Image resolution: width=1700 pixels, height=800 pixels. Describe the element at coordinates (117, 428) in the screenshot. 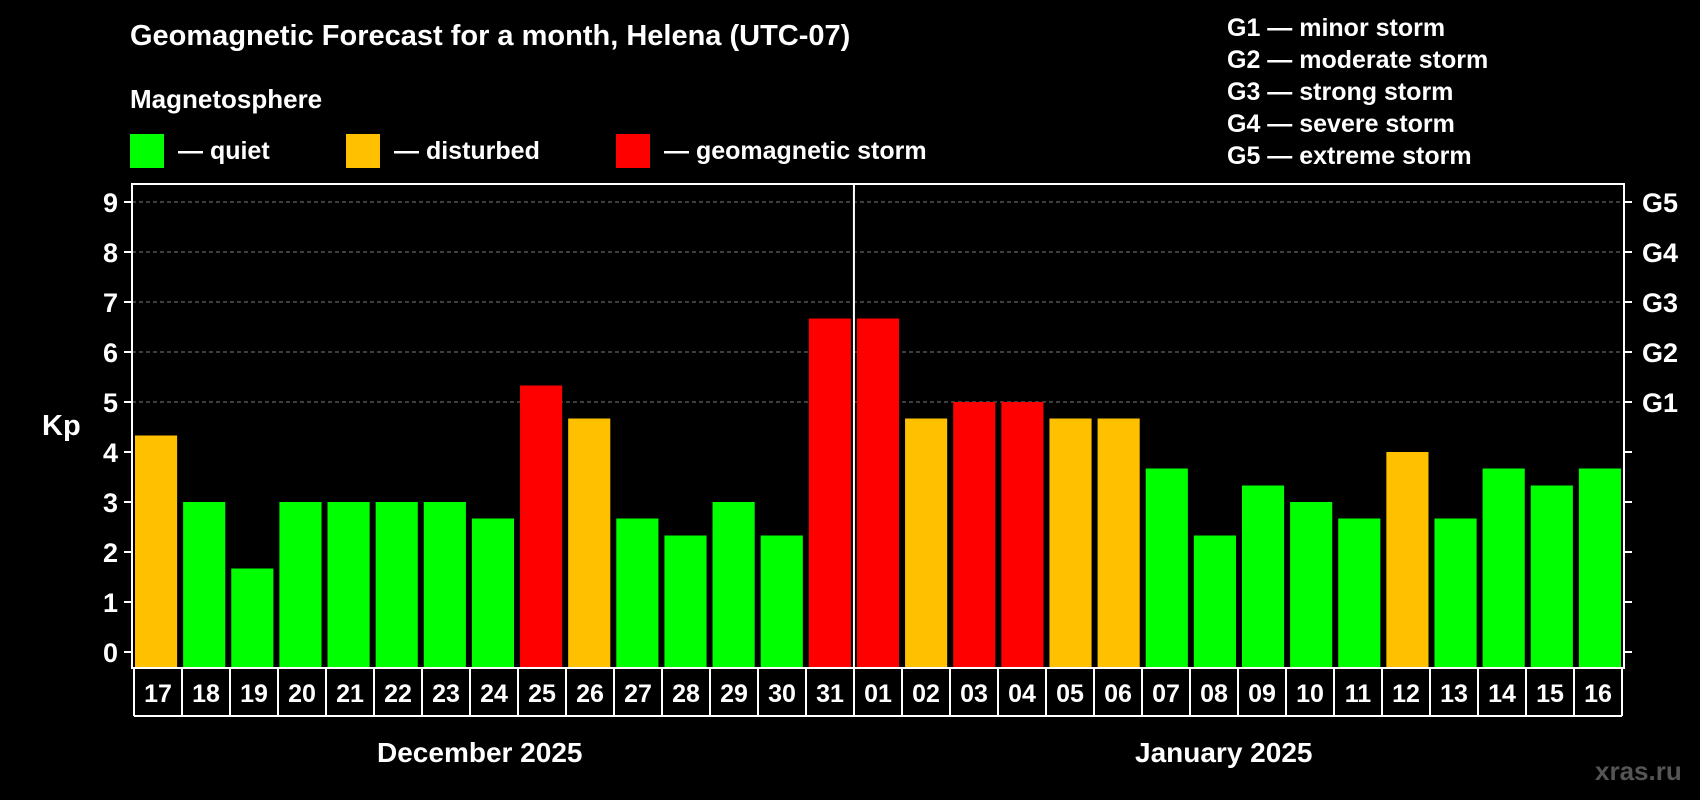

I see `left-axis-ticks: 0 1 2 3 4 5 6 7 8 9` at that location.